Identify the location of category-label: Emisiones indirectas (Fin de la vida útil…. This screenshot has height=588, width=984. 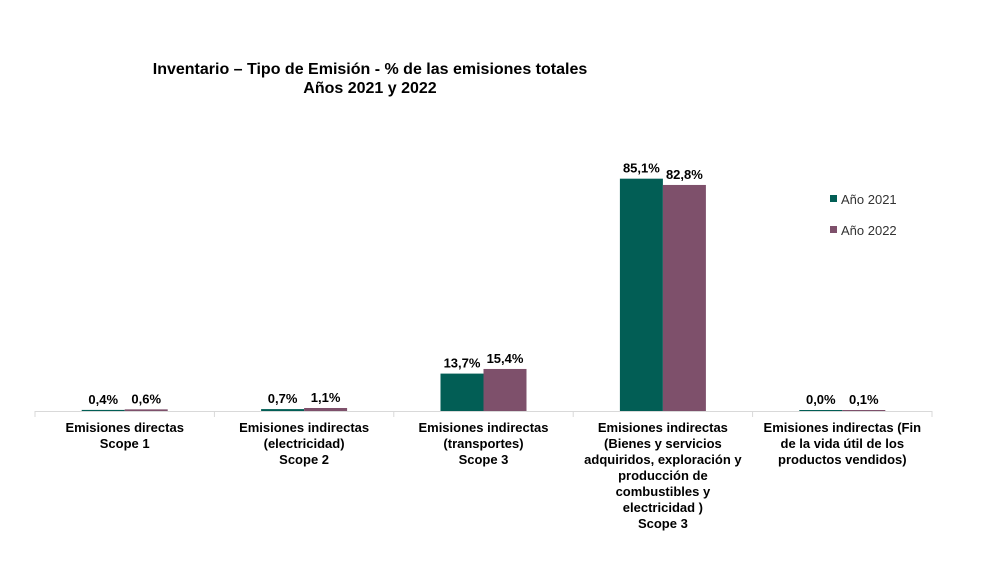
(843, 443).